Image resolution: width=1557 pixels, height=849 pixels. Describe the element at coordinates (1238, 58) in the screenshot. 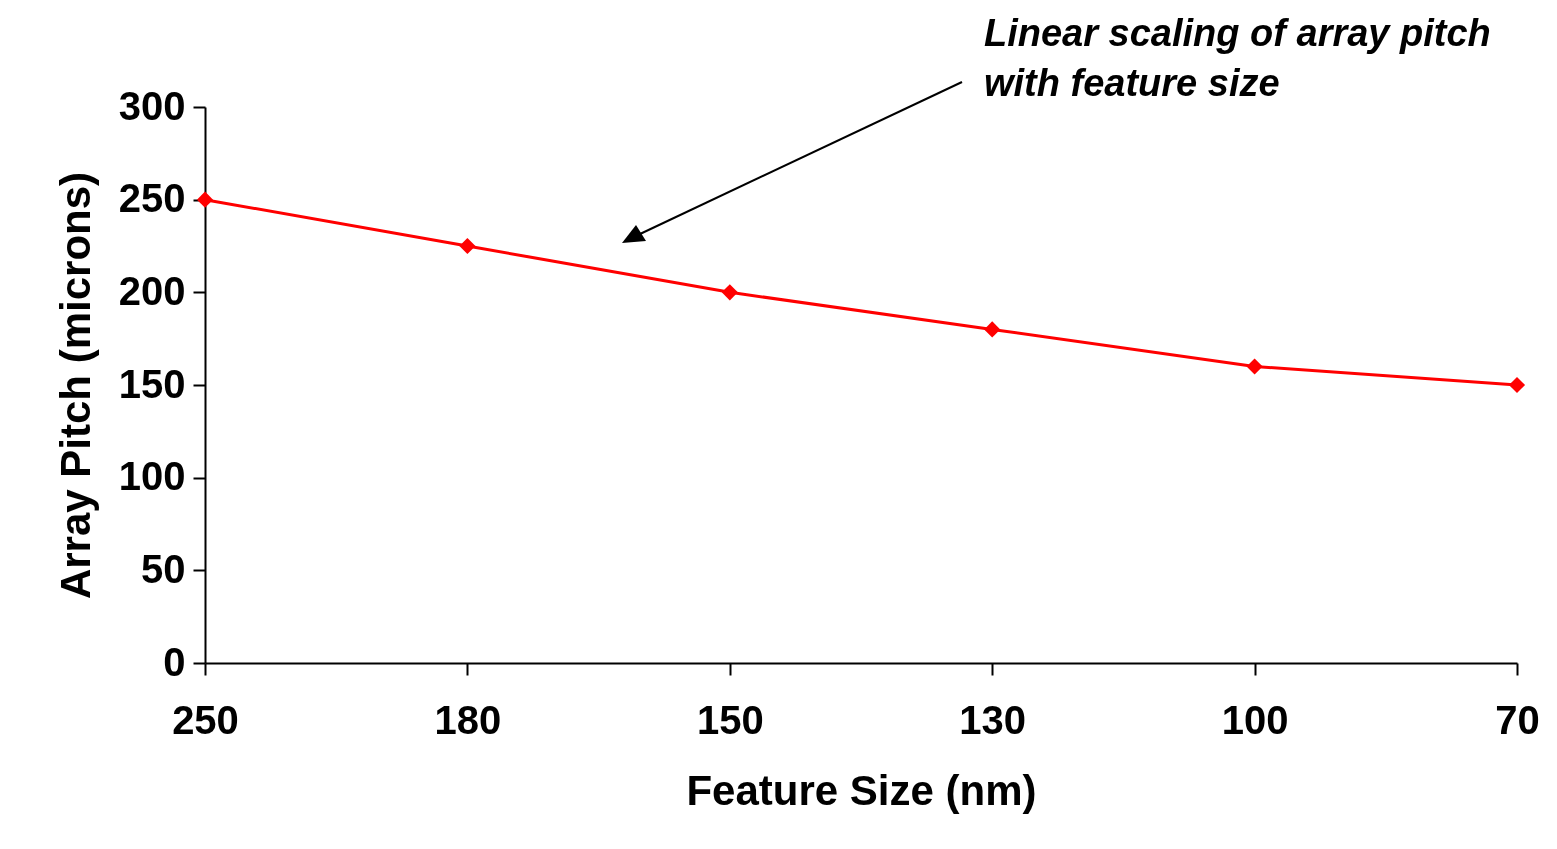

I see `text: Linear scaling of array pitch with feature size` at that location.